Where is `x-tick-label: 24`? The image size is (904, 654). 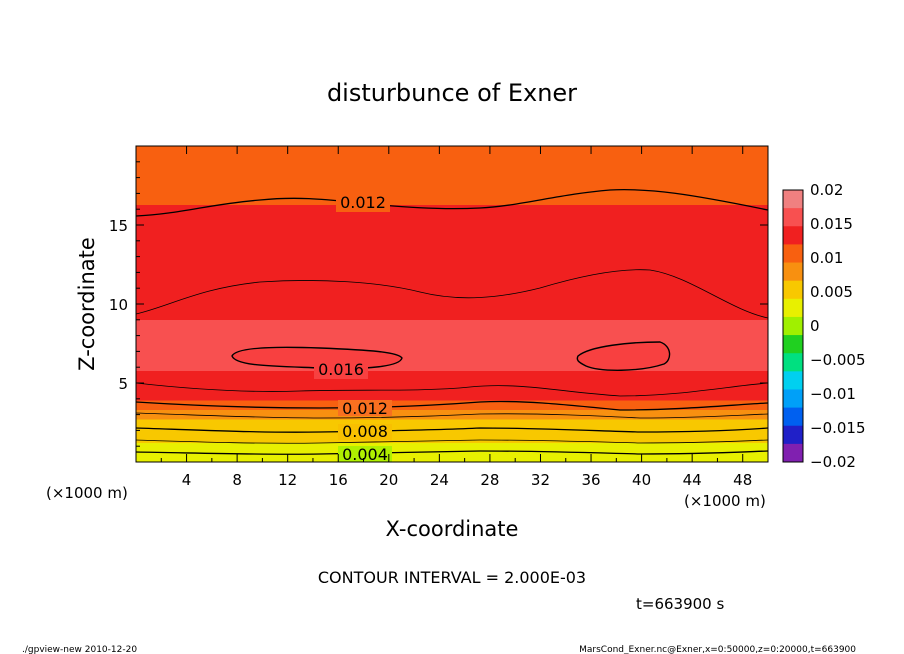 x-tick-label: 24 is located at coordinates (439, 480).